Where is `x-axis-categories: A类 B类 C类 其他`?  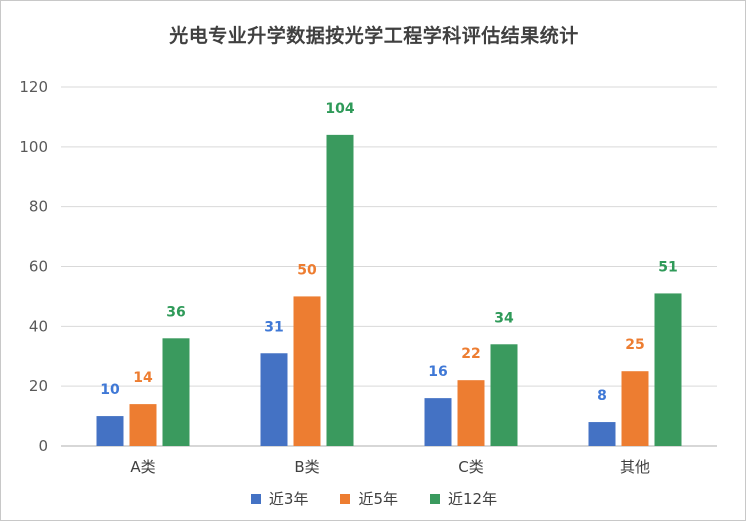 x-axis-categories: A类 B类 C类 其他 is located at coordinates (390, 467).